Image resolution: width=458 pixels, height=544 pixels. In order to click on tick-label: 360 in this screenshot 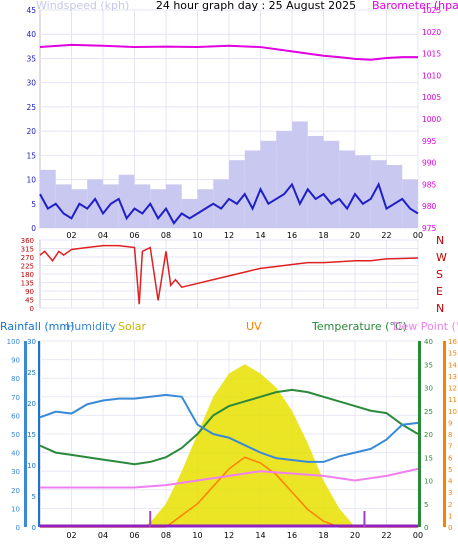, I will do `click(27, 241)`.